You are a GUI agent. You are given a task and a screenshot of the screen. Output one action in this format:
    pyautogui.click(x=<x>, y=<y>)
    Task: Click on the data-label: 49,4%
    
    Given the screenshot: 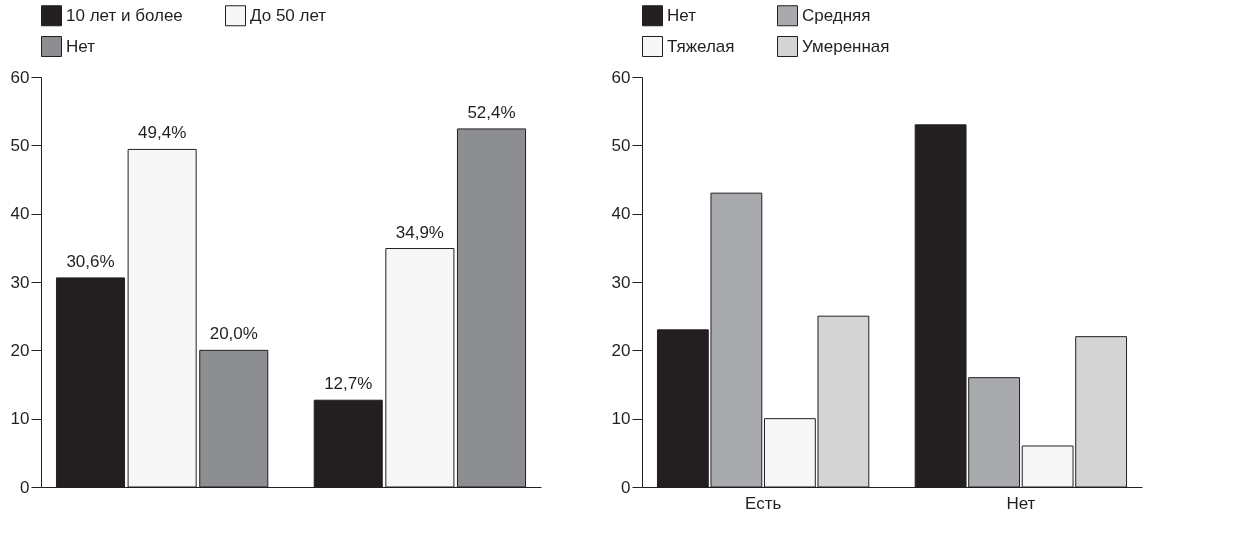 What is the action you would take?
    pyautogui.click(x=162, y=133)
    